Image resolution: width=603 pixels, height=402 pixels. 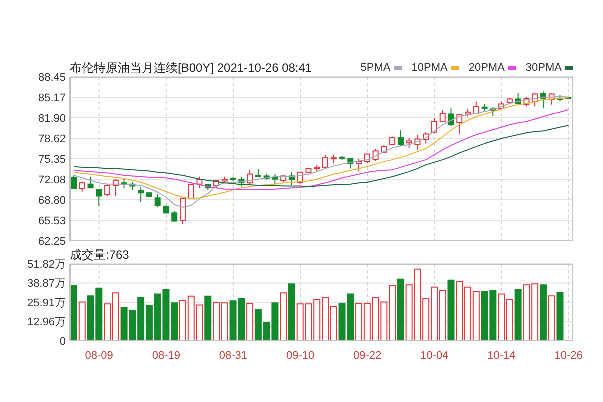 What do you see at coordinates (52, 221) in the screenshot?
I see `y-tick-label: 65.53` at bounding box center [52, 221].